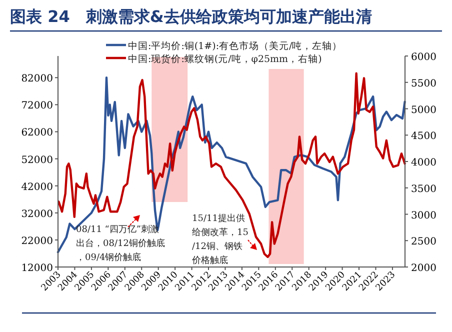 The height and width of the screenshot is (332, 452). What do you see at coordinates (120, 243) in the screenshot?
I see `annotation: 08/11 “四万亿”刺激出台，08/12铜价触底，09/4钢价触底` at bounding box center [120, 243].